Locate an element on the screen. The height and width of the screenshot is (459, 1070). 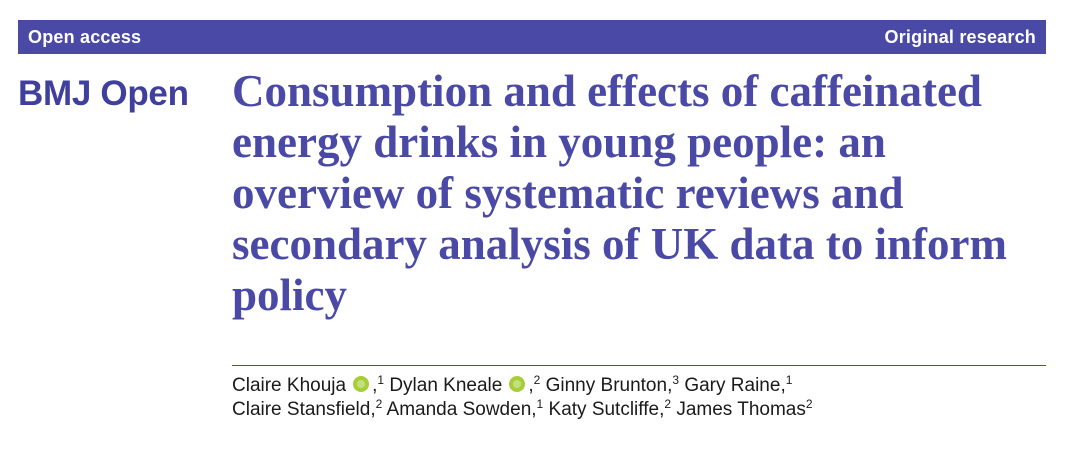
author-entry: Claire Khouja ,1 is located at coordinates (308, 384).